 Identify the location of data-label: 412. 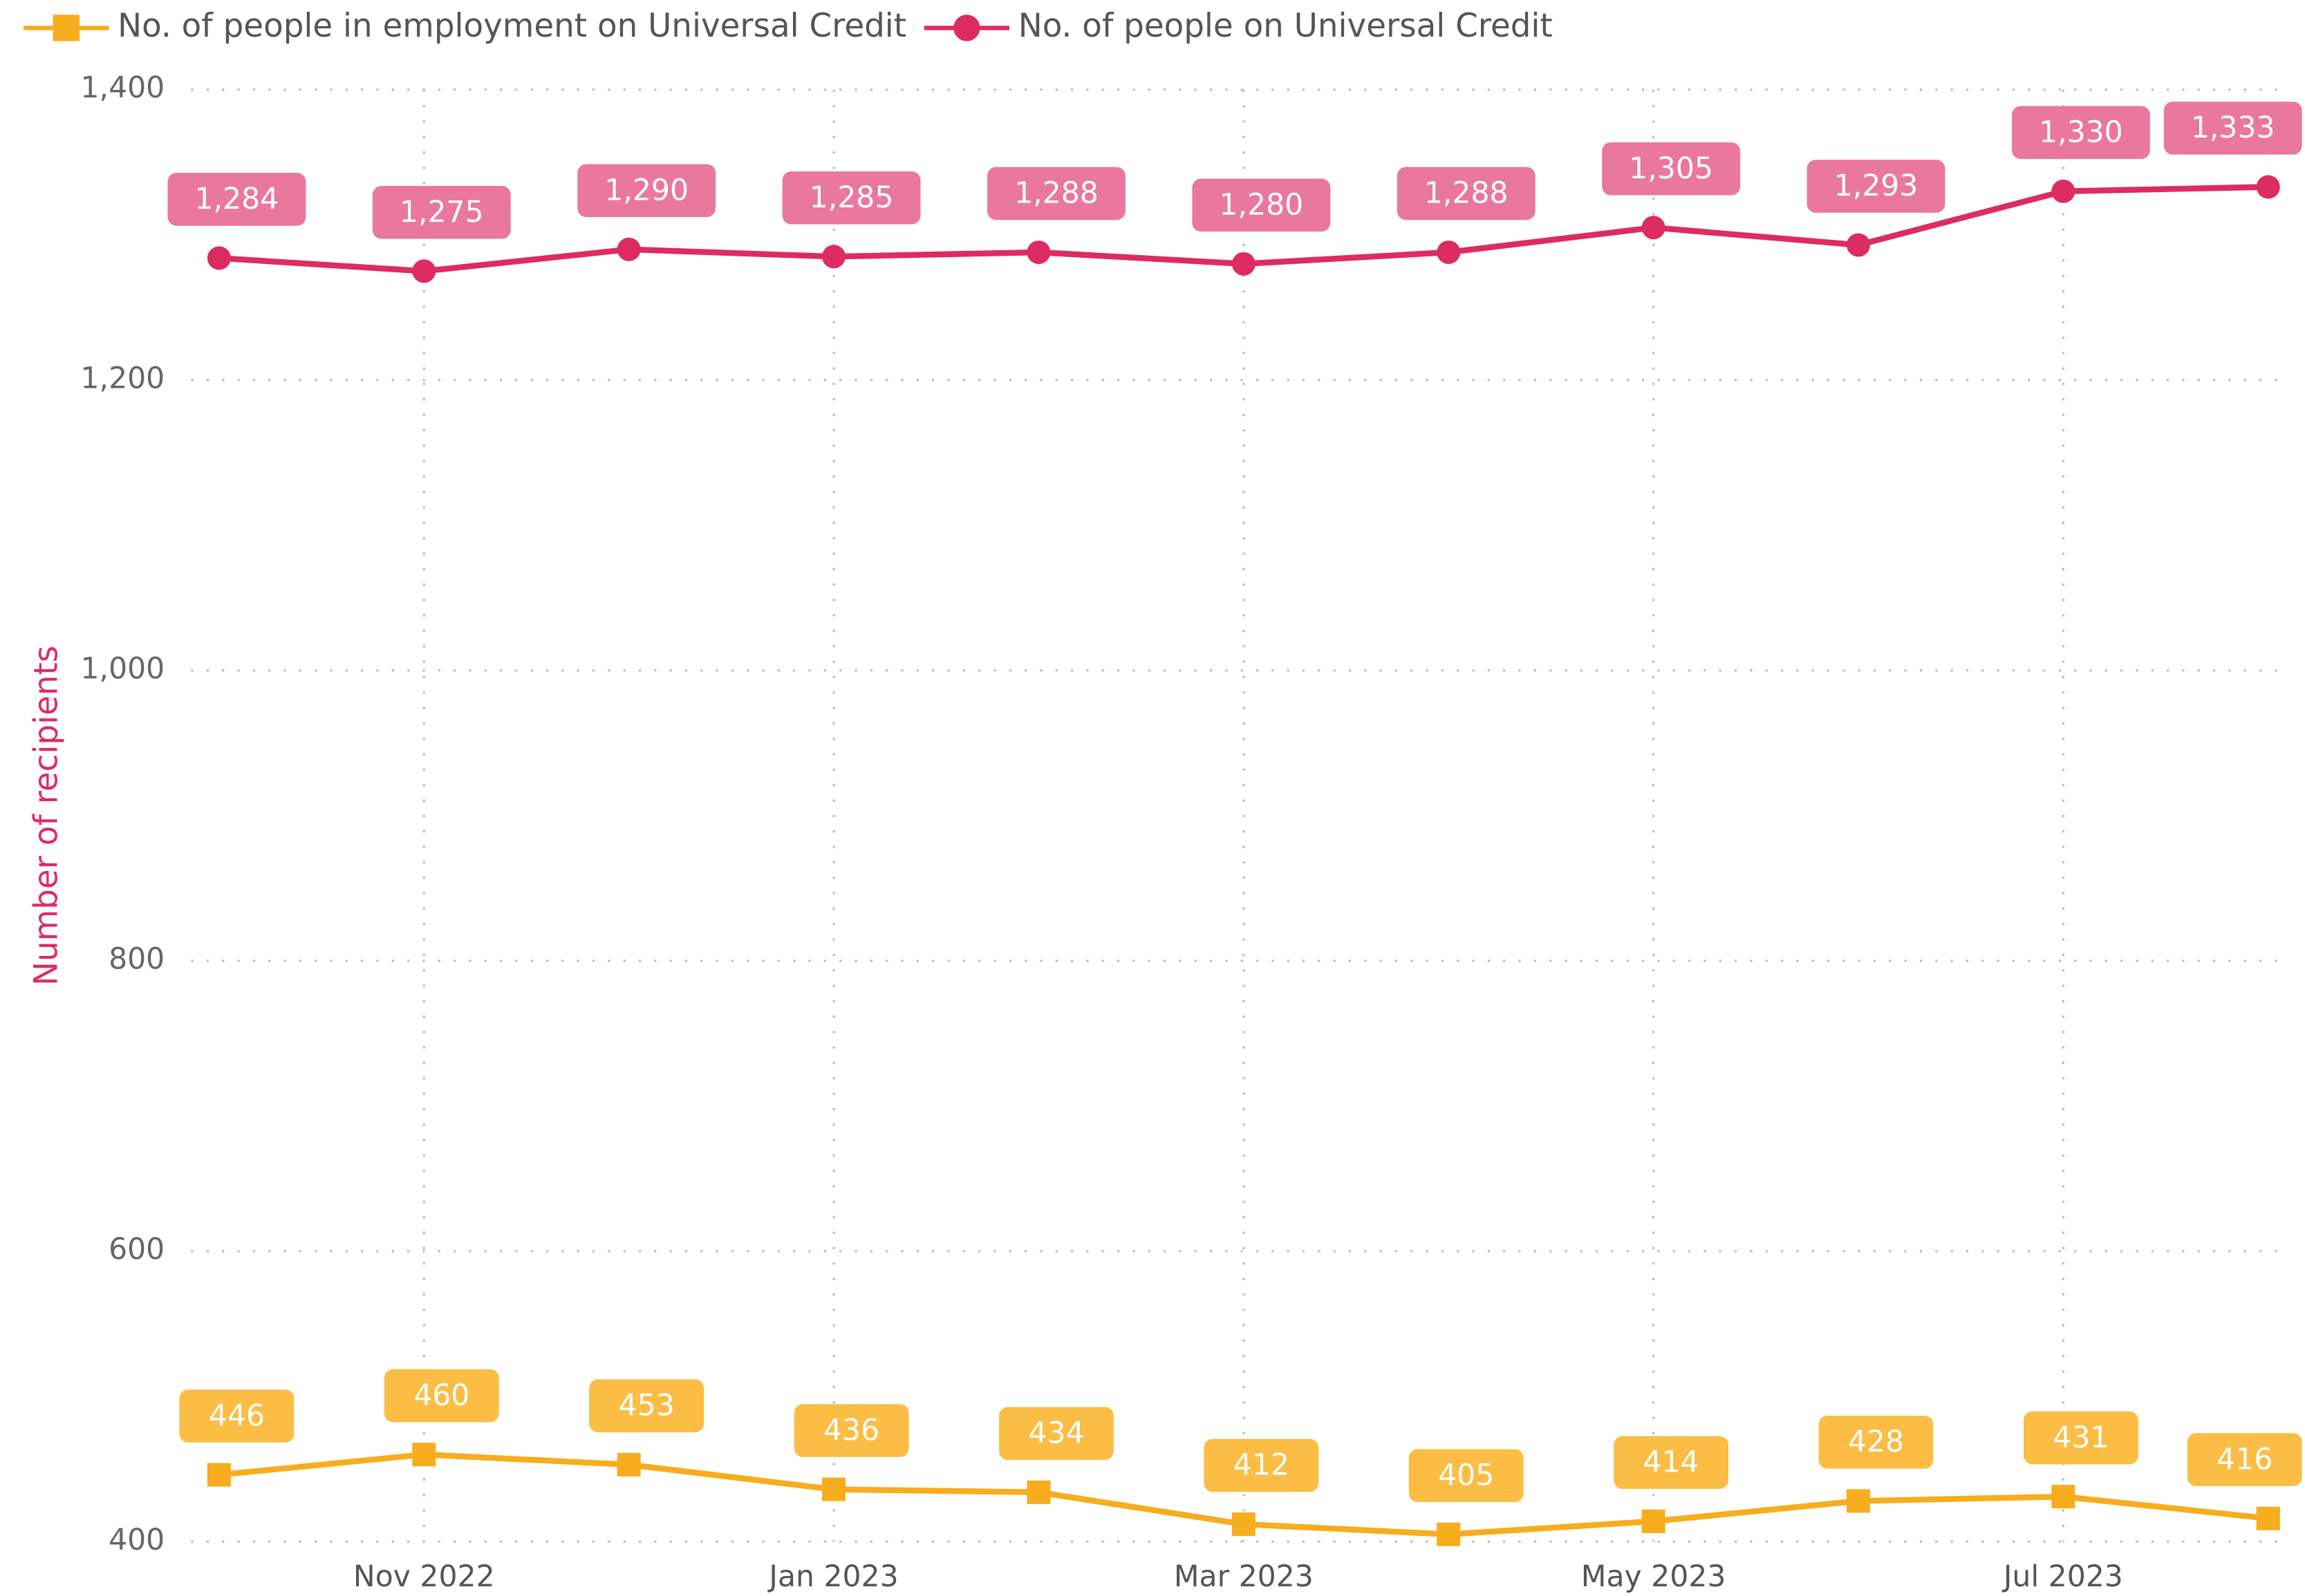
(1261, 1466).